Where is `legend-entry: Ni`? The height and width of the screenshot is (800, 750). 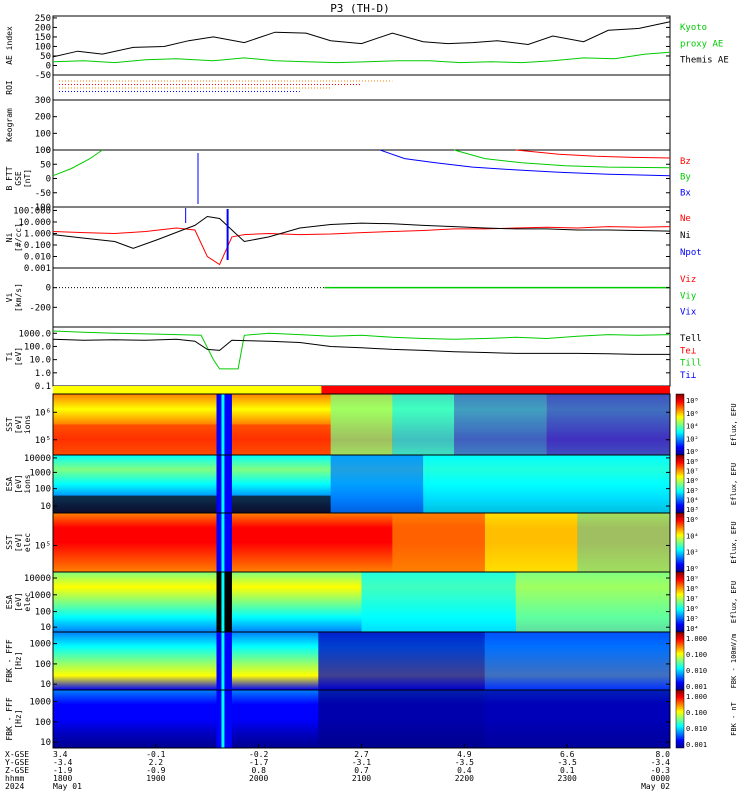 legend-entry: Ni is located at coordinates (685, 236).